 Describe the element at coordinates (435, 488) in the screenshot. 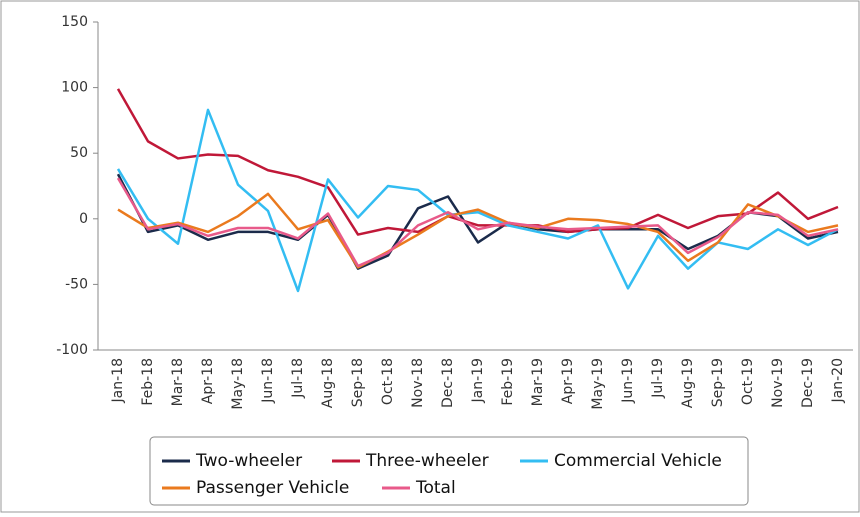

I see `legend-label: Total` at that location.